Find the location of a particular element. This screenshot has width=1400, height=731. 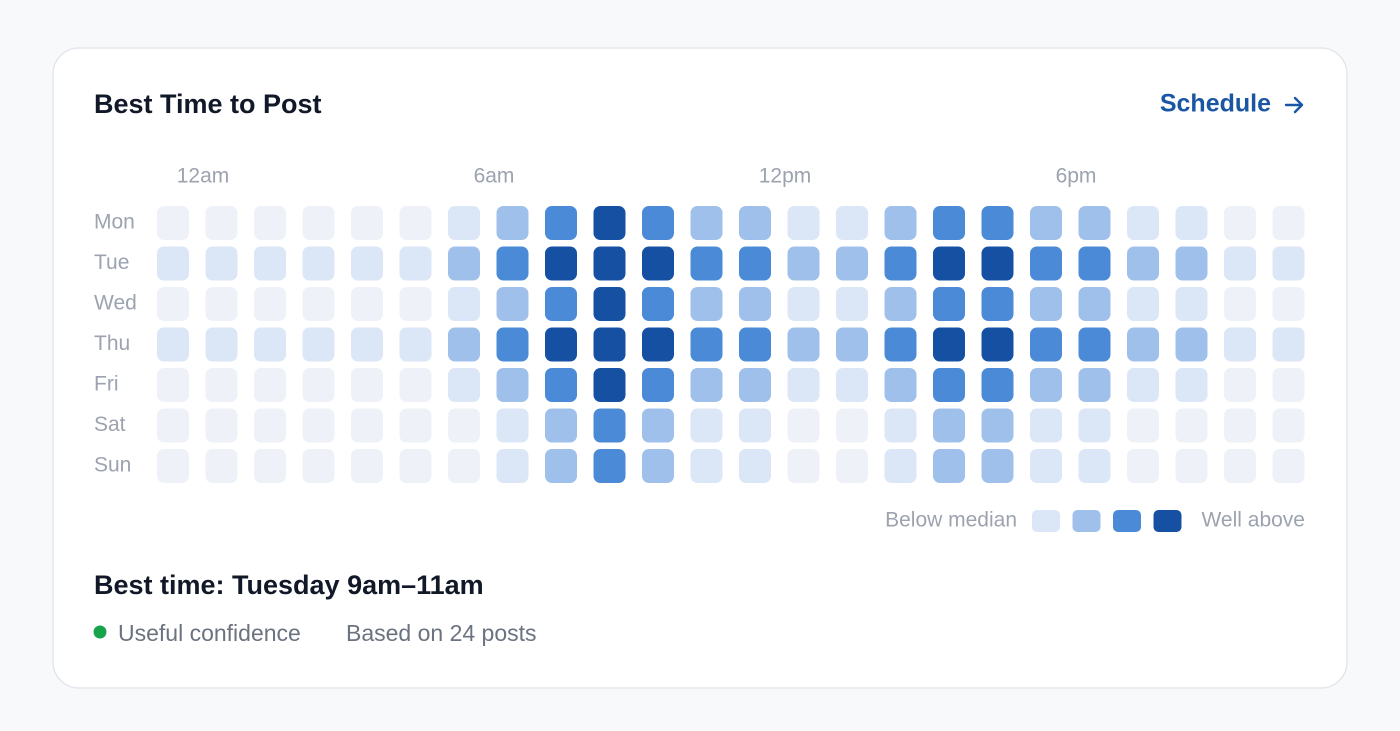

hour-label: 12am is located at coordinates (203, 176).